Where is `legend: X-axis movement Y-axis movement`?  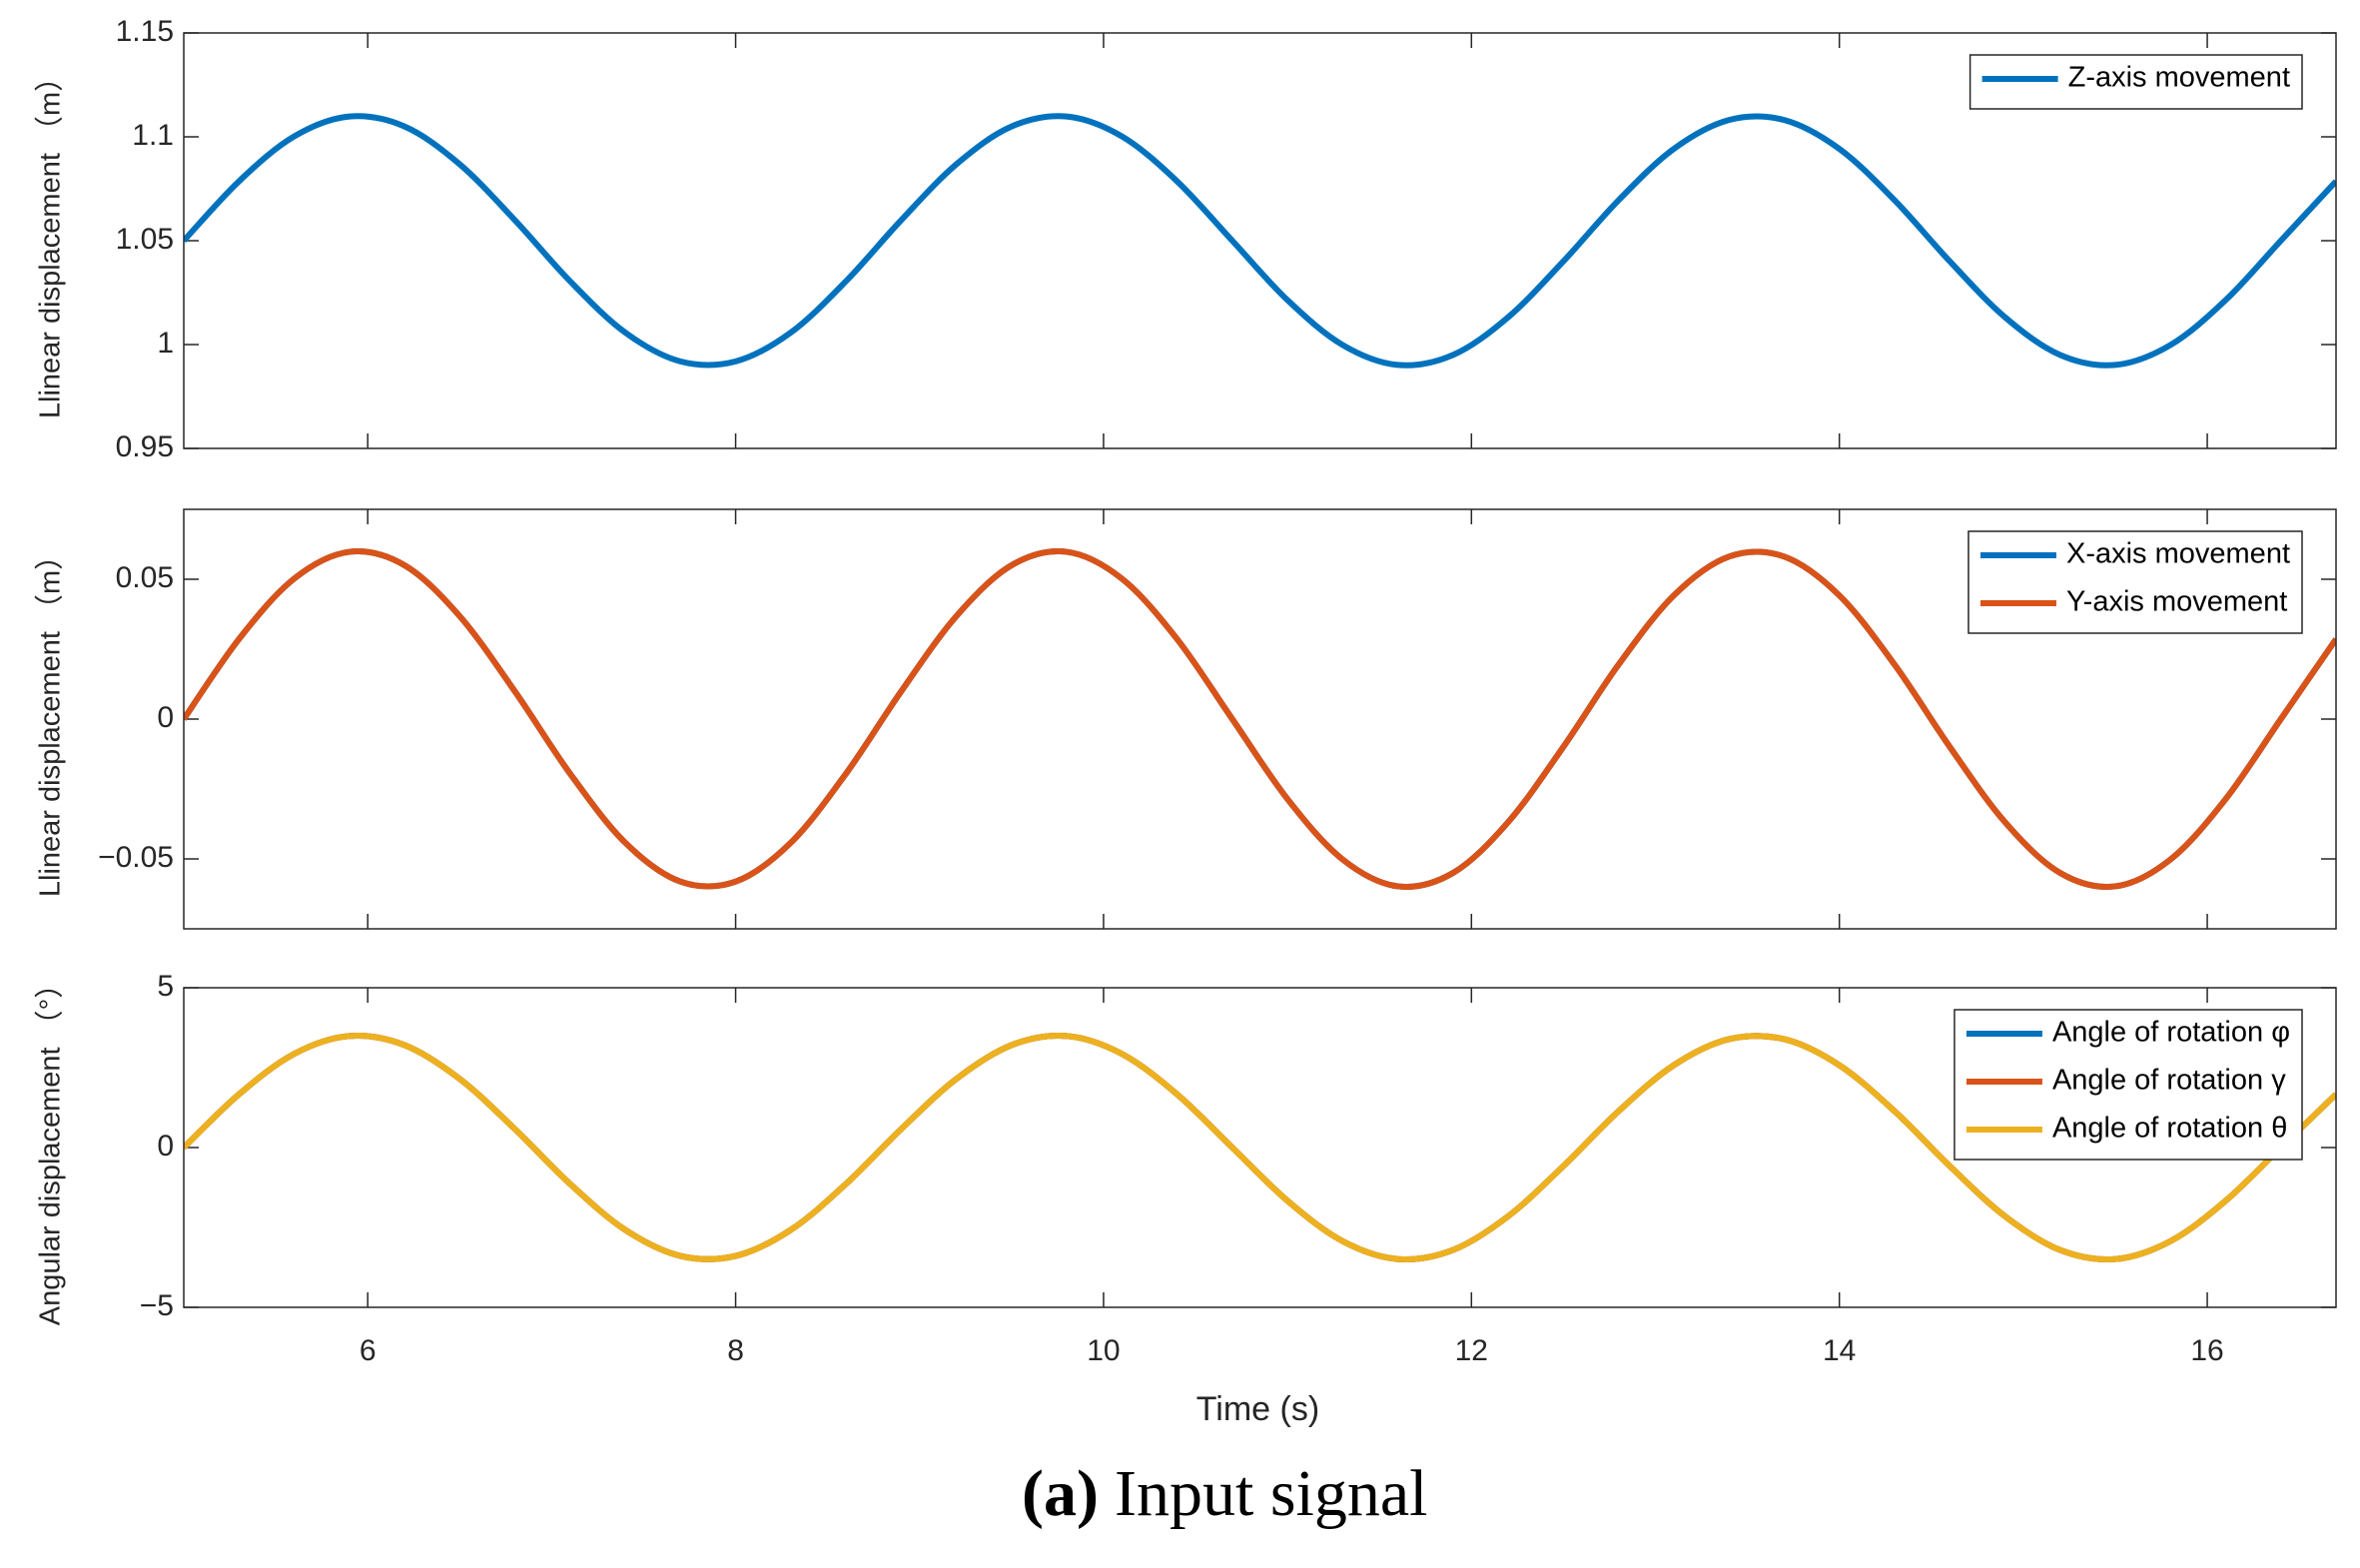 legend: X-axis movement Y-axis movement is located at coordinates (2135, 582).